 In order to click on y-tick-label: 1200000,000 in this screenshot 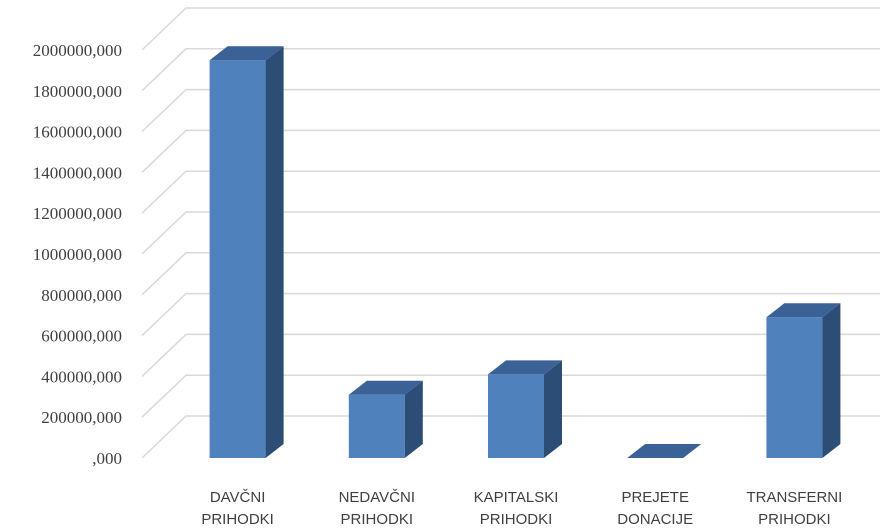, I will do `click(77, 213)`.